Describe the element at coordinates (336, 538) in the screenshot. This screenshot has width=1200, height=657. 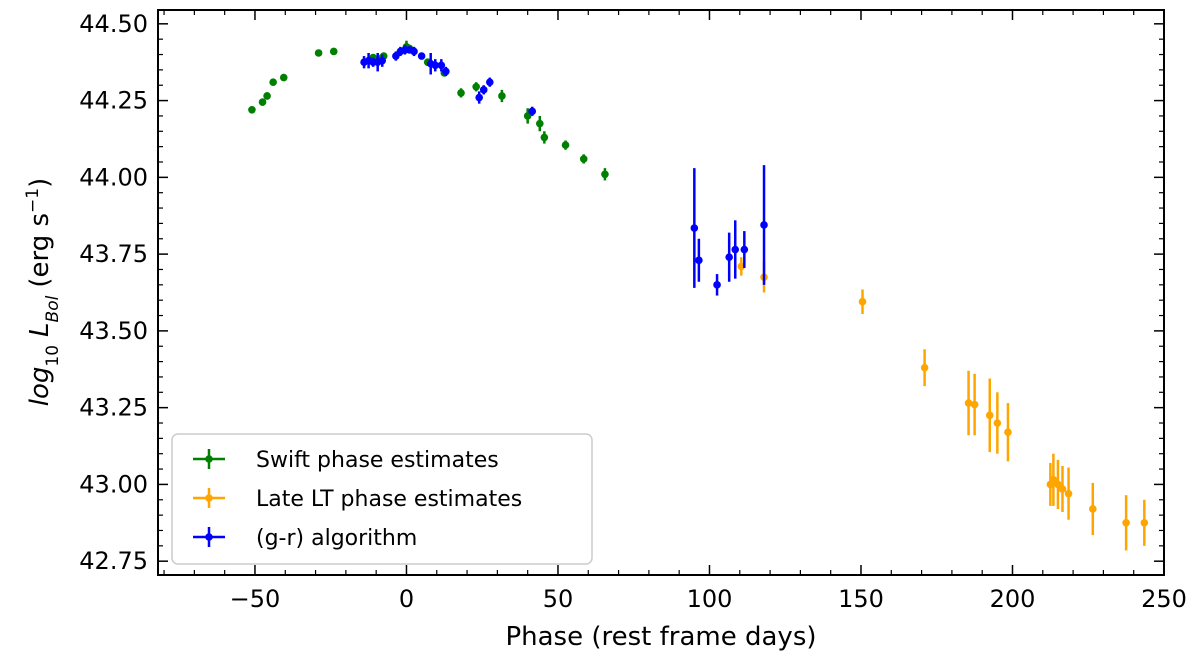
I see `legend-label: (g-r) algorithm` at that location.